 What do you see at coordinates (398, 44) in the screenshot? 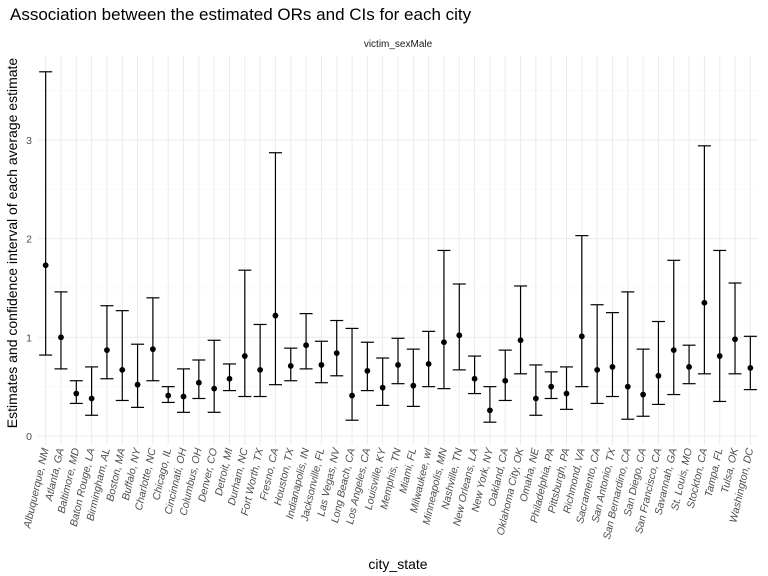
I see `facet-strip-label: victim_sexMale` at bounding box center [398, 44].